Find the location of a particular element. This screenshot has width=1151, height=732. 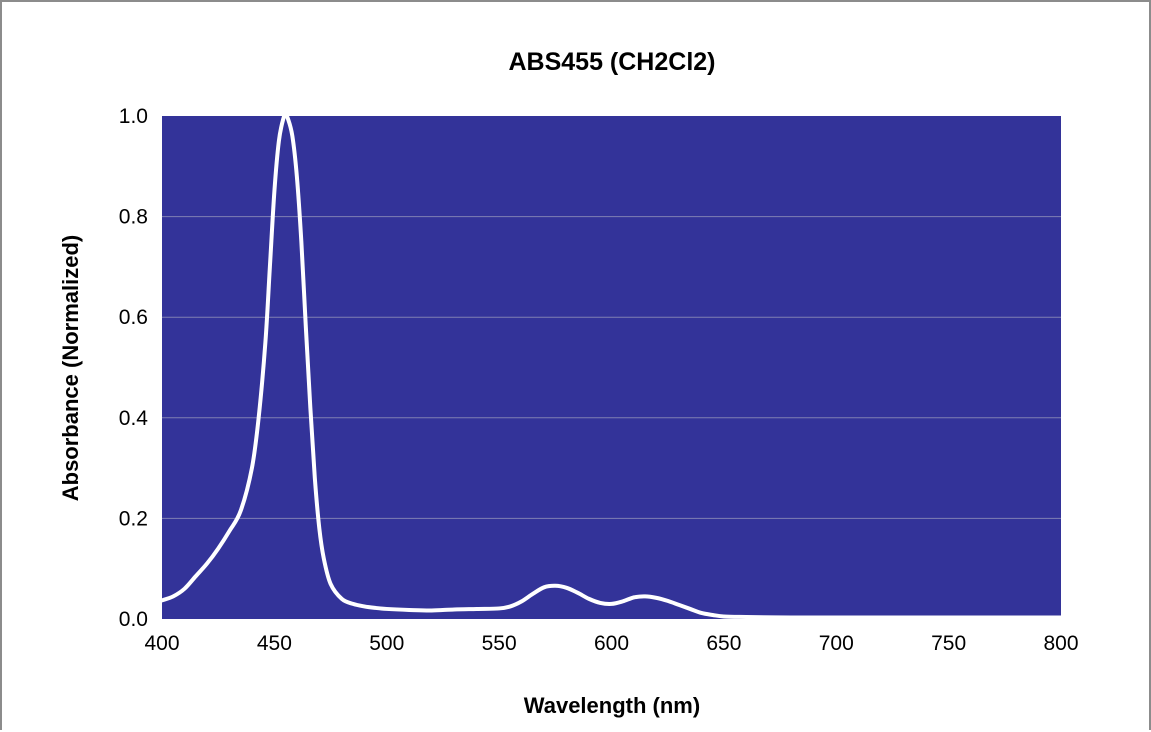

x-tick-label: 600 is located at coordinates (611, 643).